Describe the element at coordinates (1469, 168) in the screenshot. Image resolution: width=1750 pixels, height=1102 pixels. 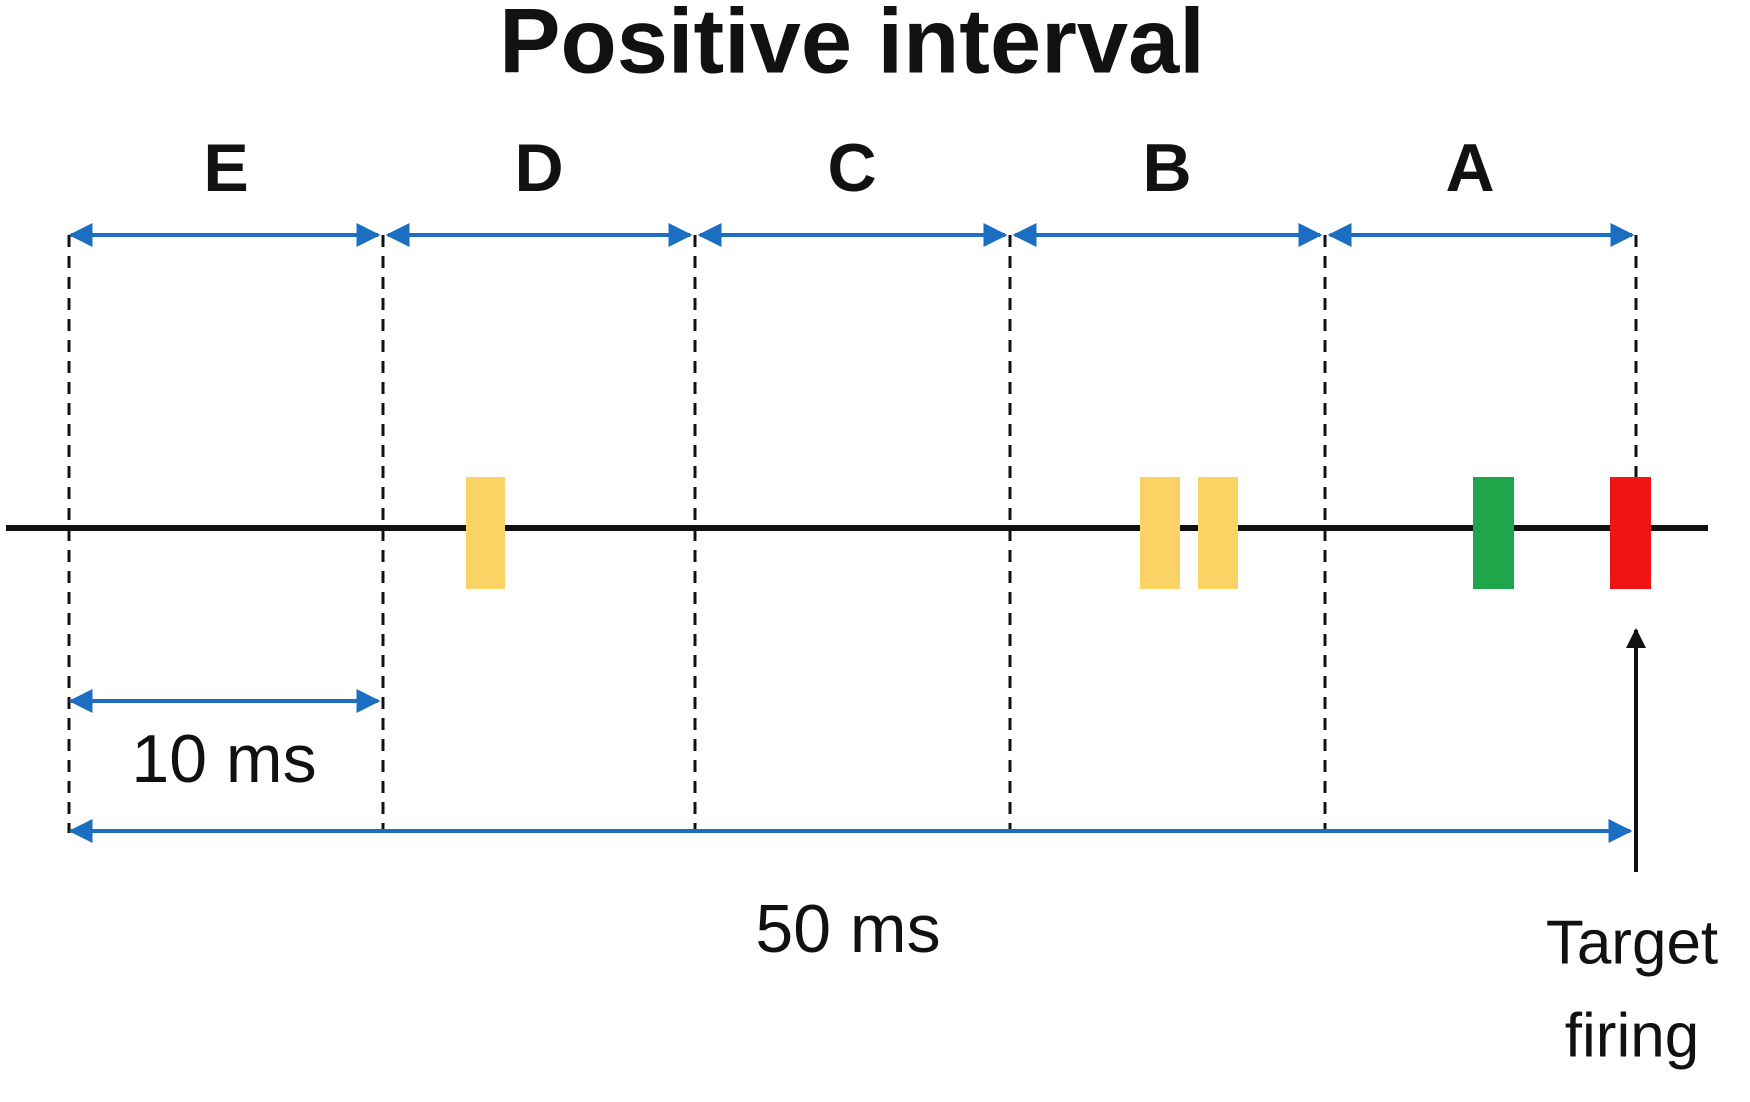
I see `interval-label: A` at that location.